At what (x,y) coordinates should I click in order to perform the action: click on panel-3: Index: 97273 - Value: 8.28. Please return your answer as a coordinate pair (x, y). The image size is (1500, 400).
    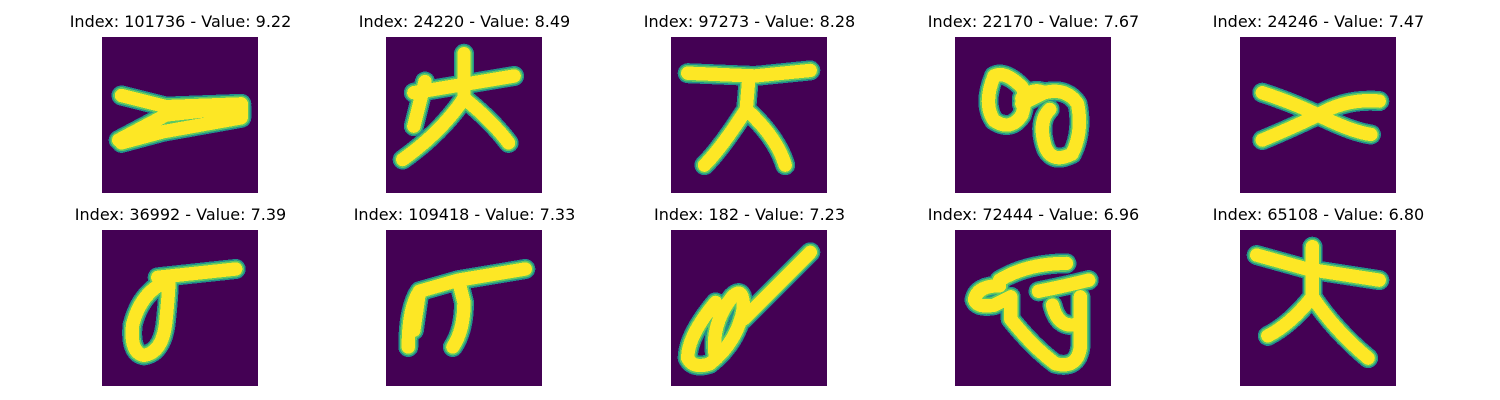
    Looking at the image, I should click on (749, 102).